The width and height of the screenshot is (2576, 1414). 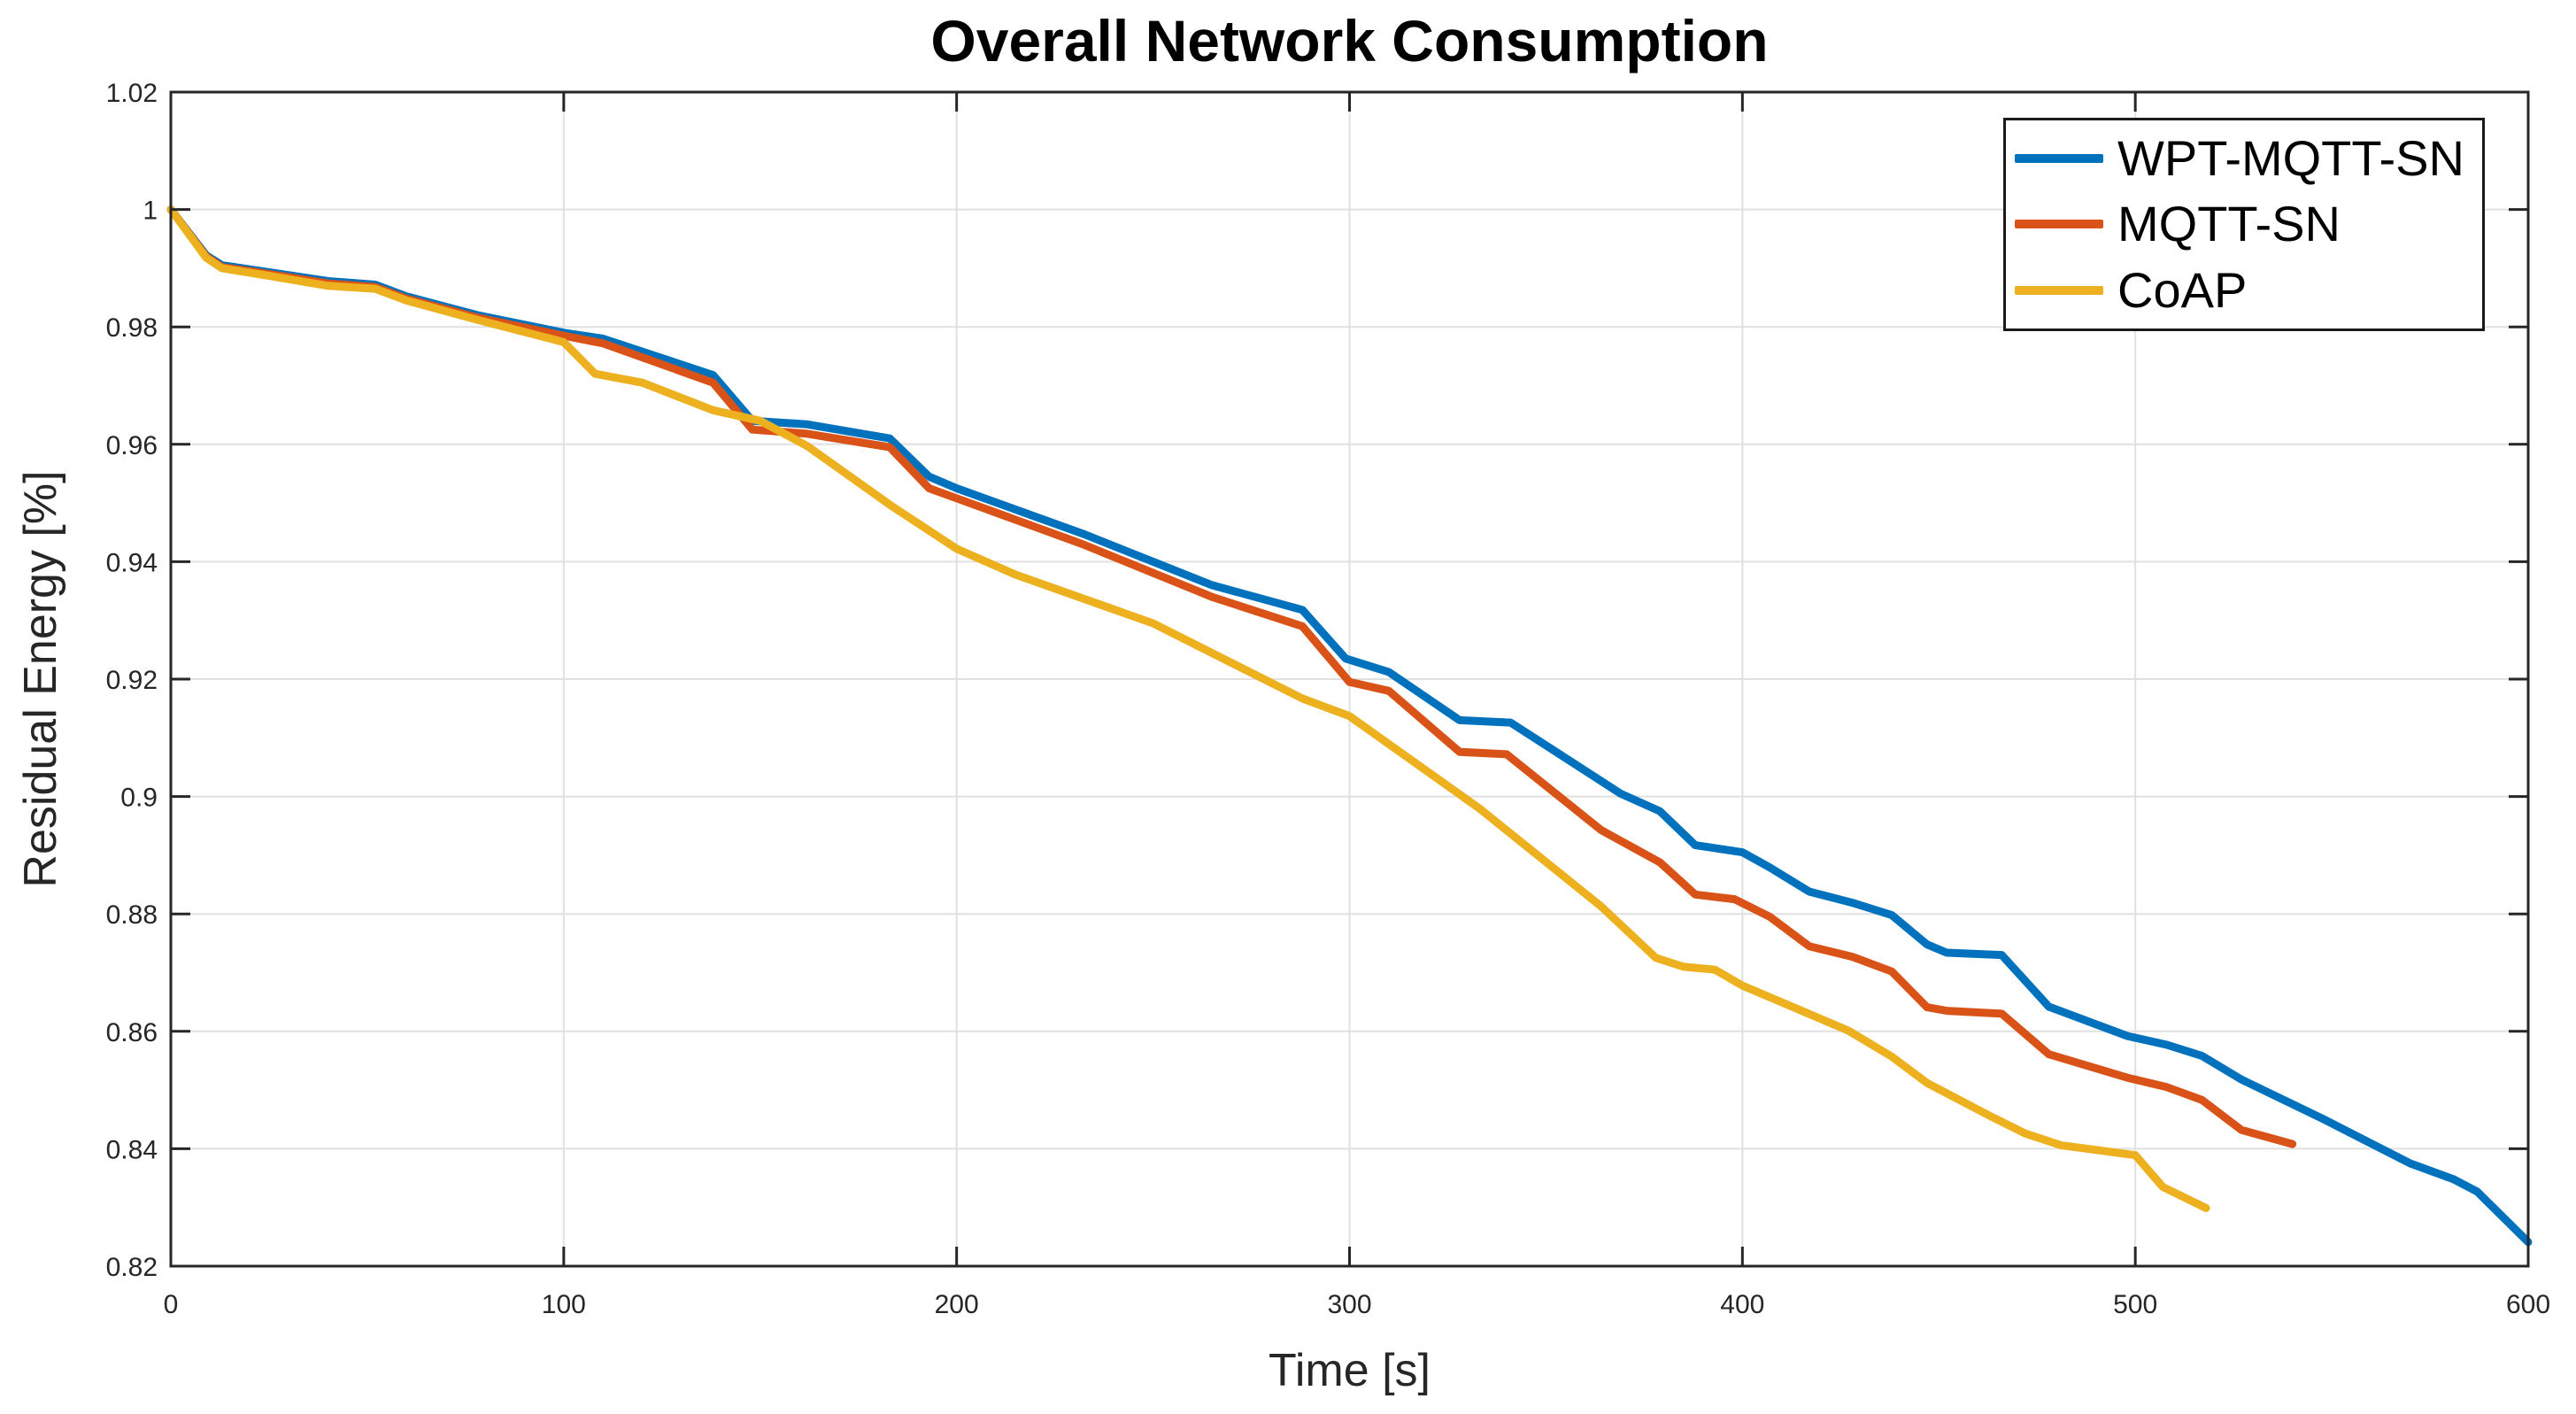 What do you see at coordinates (139, 798) in the screenshot?
I see `y-tick-label: 0.9` at bounding box center [139, 798].